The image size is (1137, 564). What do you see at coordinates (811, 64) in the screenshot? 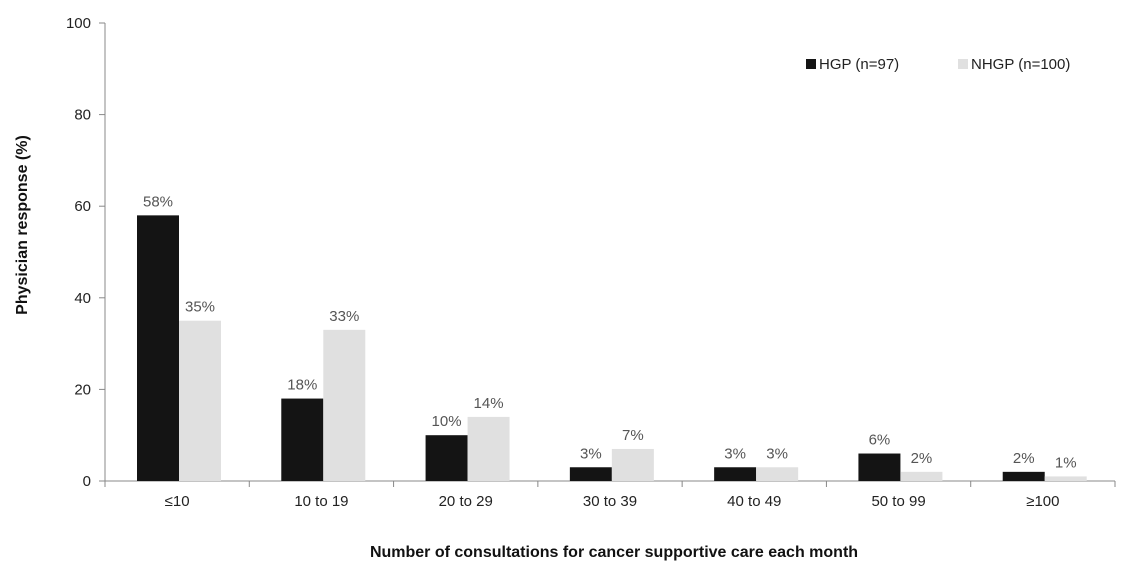
I see `hgp-legend-swatch` at bounding box center [811, 64].